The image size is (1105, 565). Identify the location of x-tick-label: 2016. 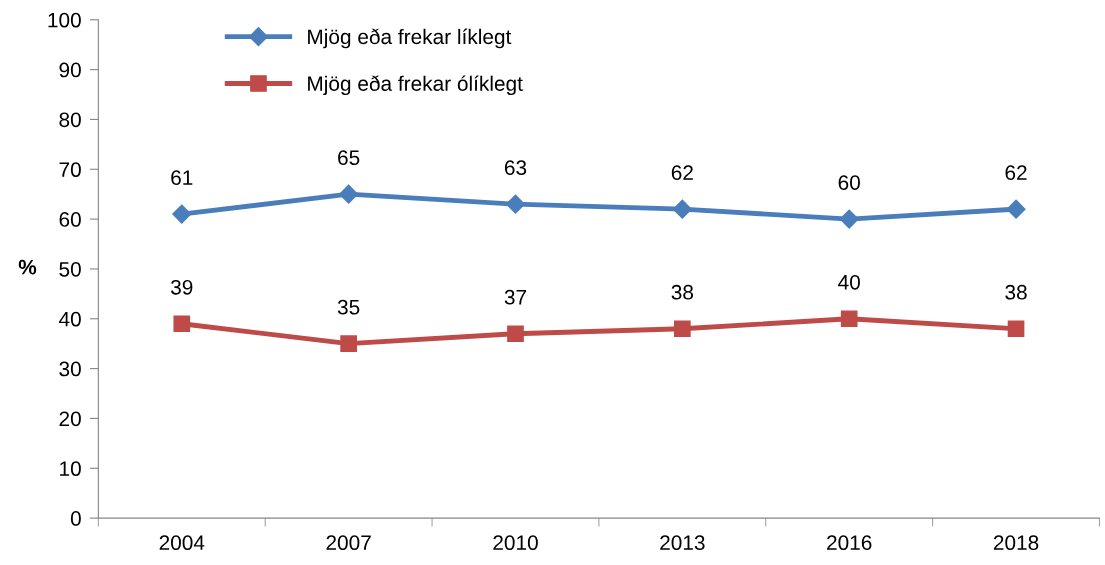
(849, 543).